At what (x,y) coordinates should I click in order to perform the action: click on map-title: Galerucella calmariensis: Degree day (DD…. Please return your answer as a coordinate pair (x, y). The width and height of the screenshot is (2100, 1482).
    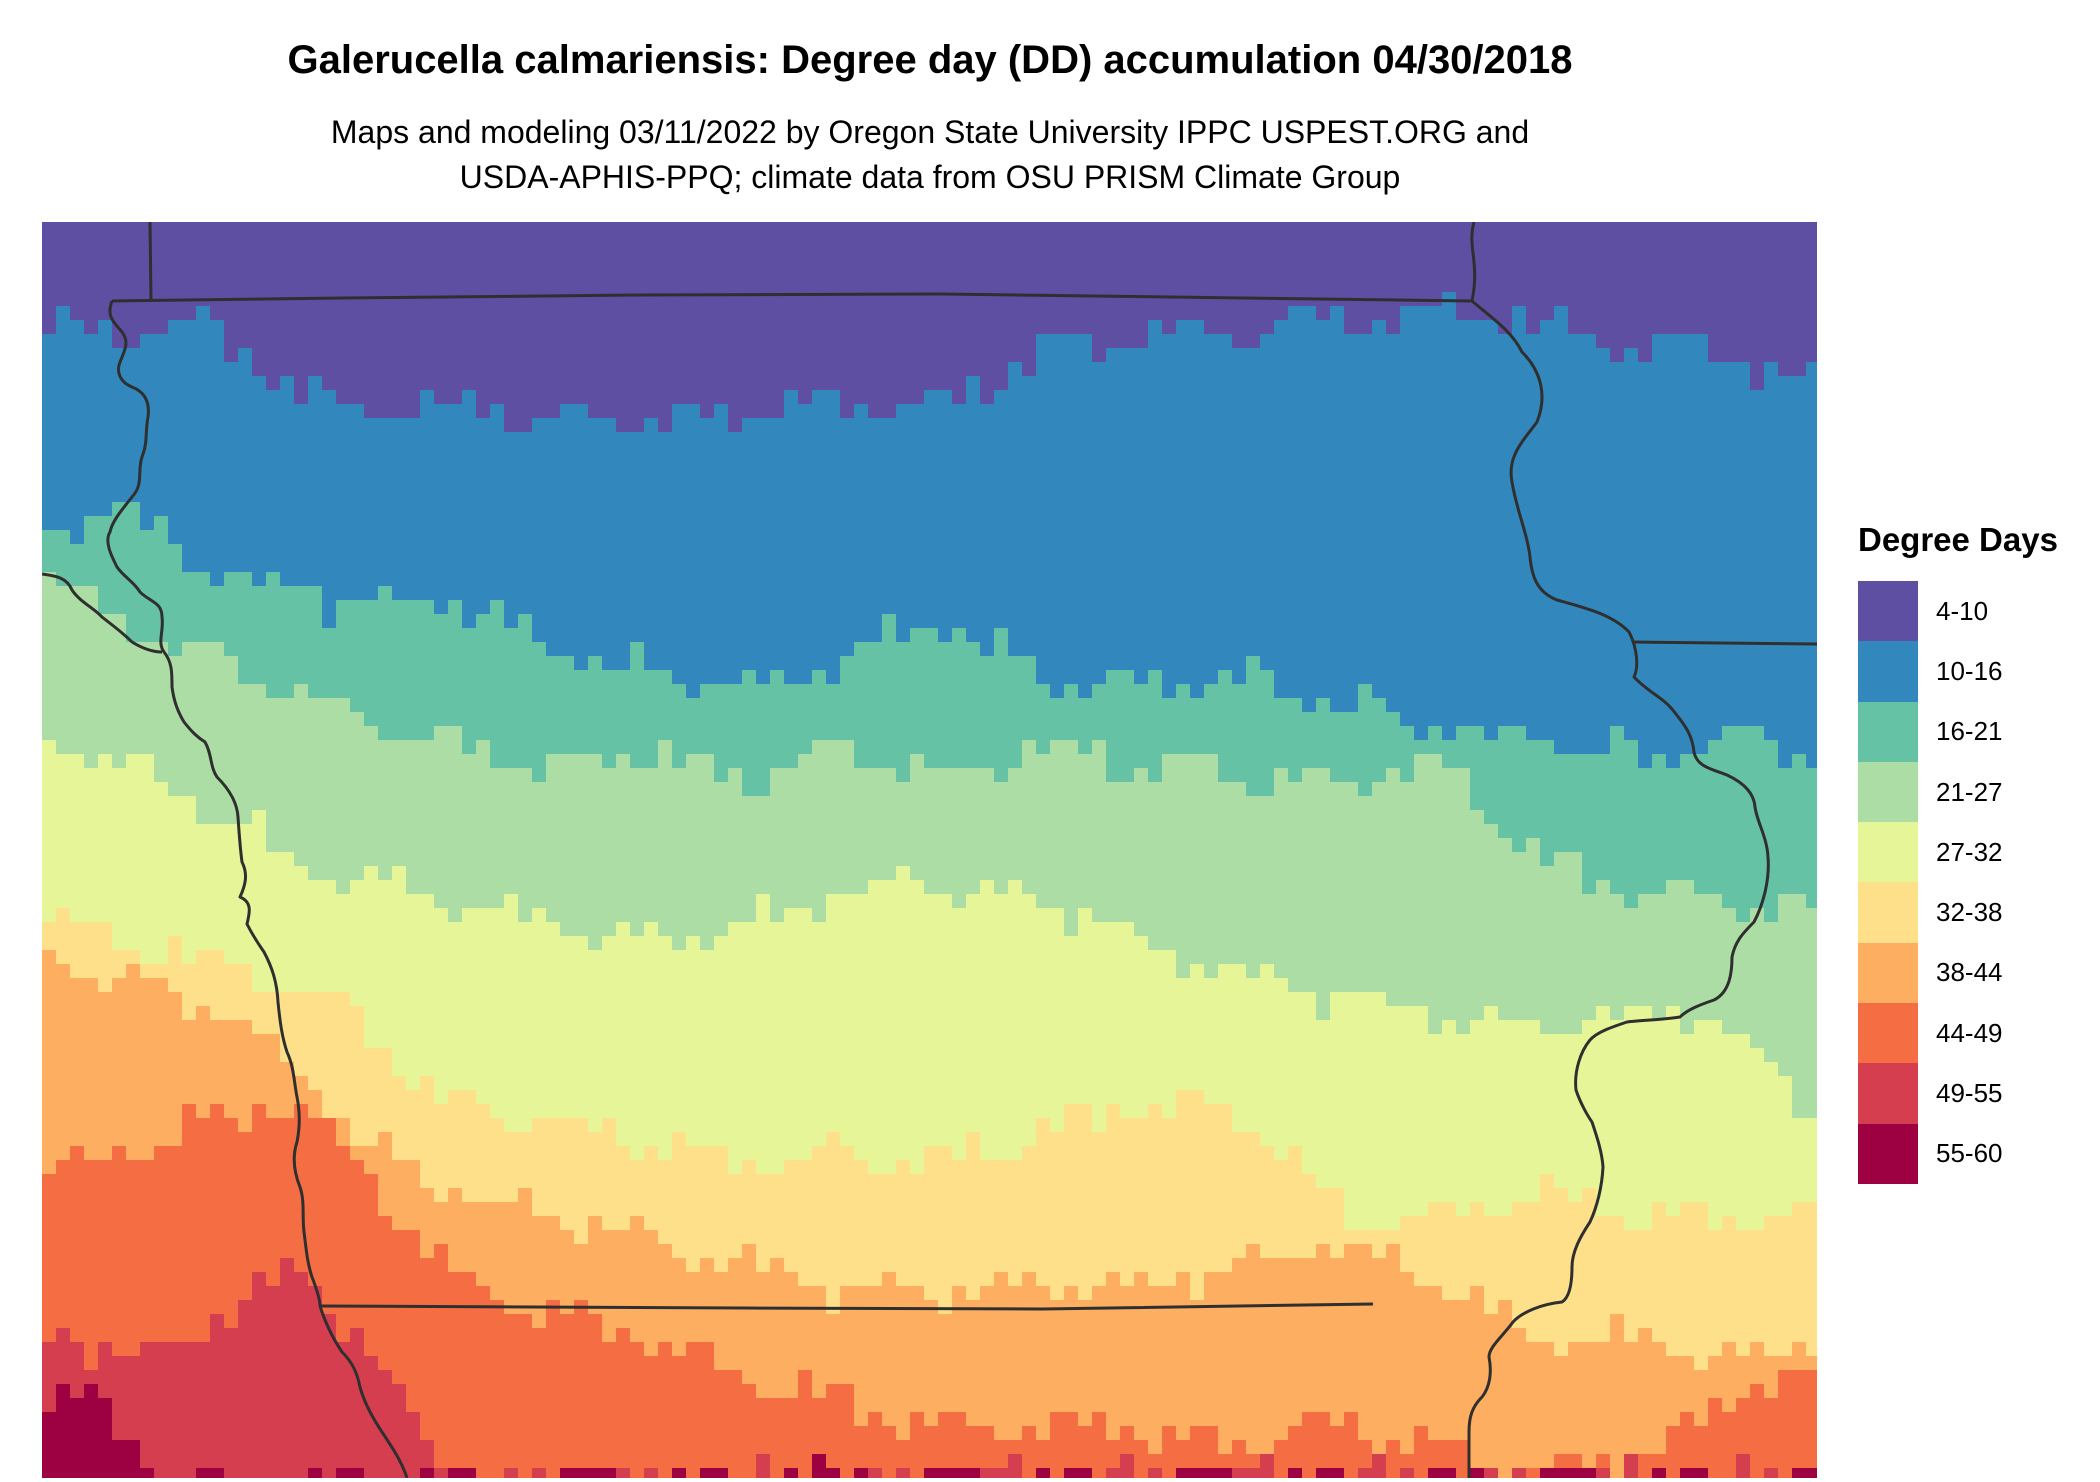
    Looking at the image, I should click on (930, 60).